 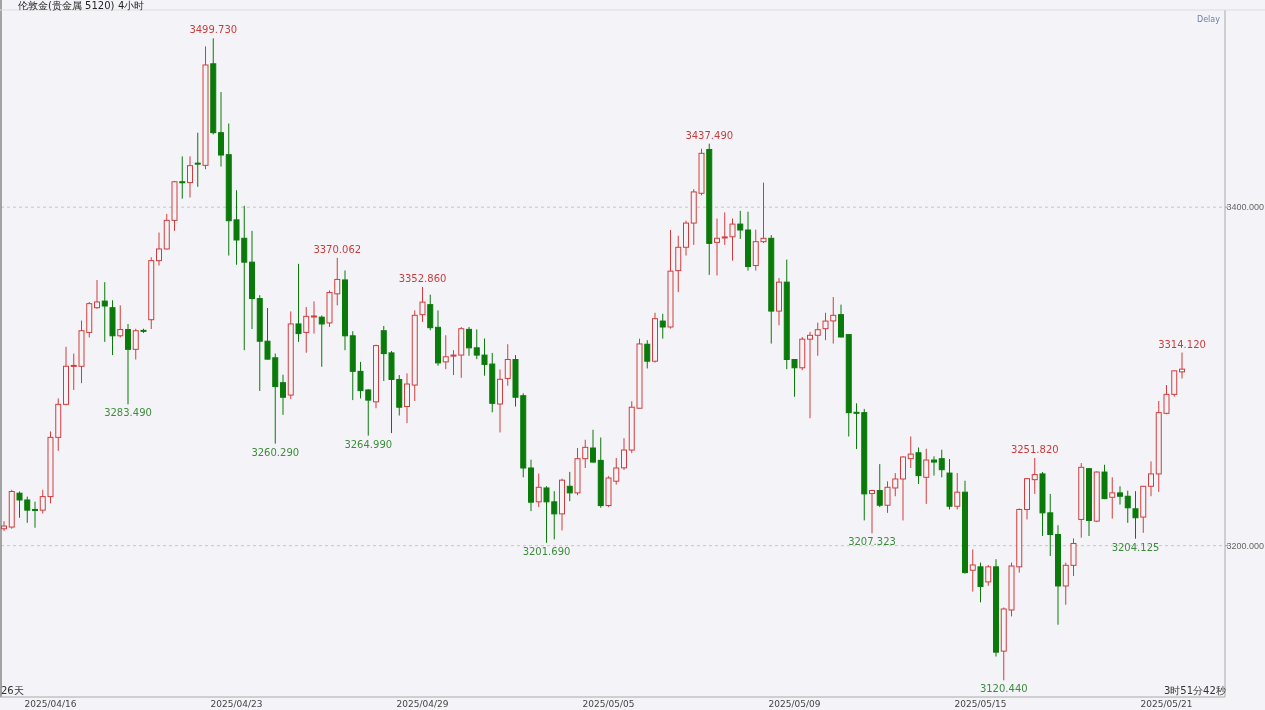 What do you see at coordinates (1166, 704) in the screenshot?
I see `x-tick-label: 2025/05/21` at bounding box center [1166, 704].